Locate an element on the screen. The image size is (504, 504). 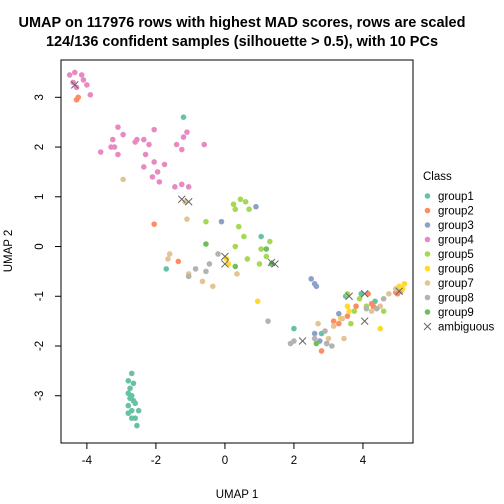
legend-label: group1 is located at coordinates (456, 197).